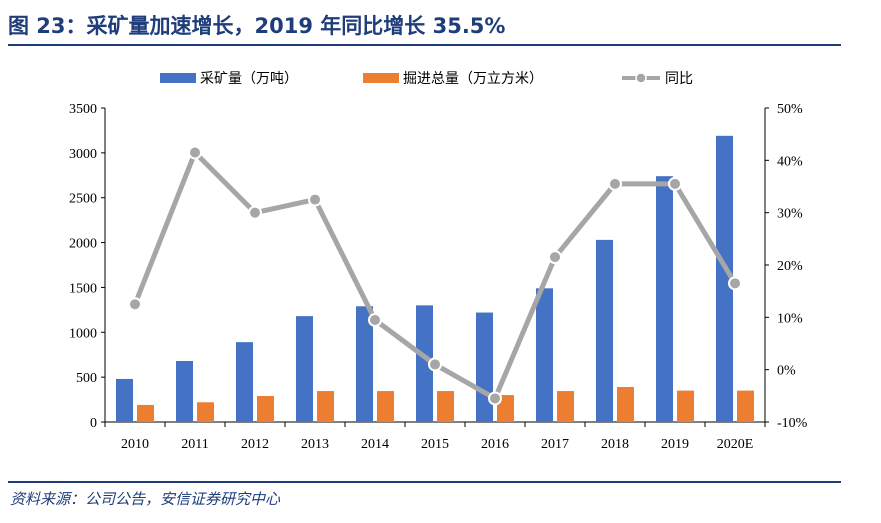 The image size is (881, 523). What do you see at coordinates (786, 371) in the screenshot?
I see `right-tick-label: 0%` at bounding box center [786, 371].